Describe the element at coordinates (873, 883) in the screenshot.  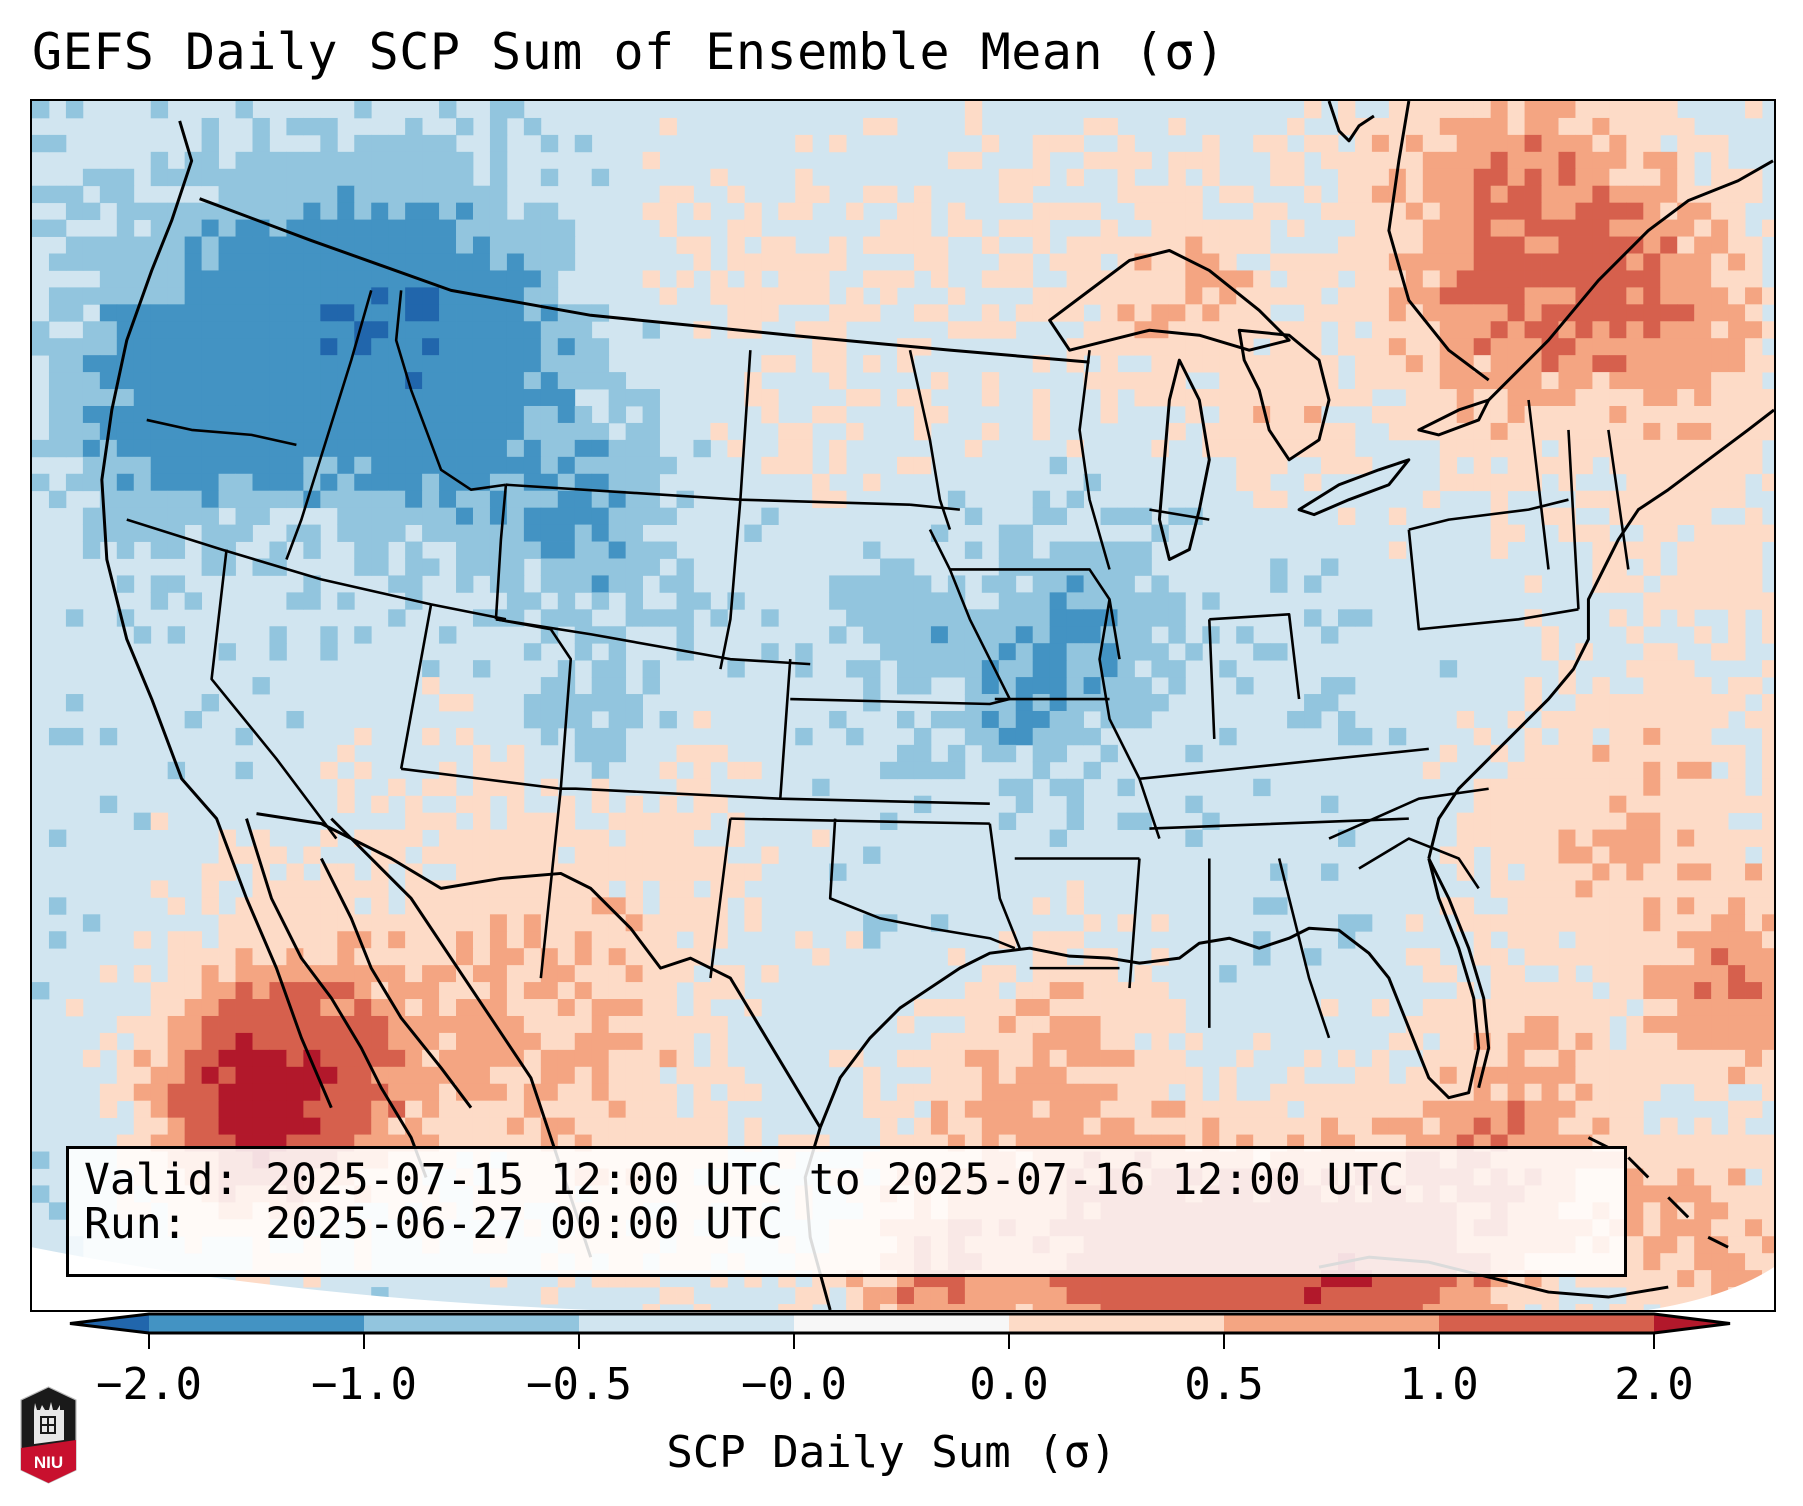
I see `state-border-nm-tx-ok` at that location.